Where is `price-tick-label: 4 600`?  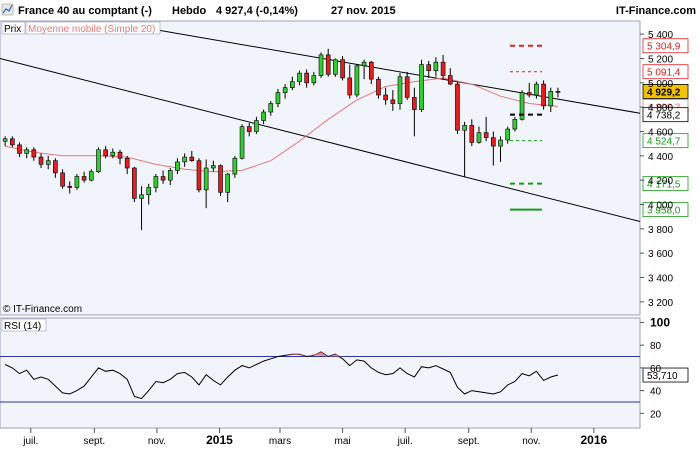
price-tick-label: 4 600 is located at coordinates (660, 133).